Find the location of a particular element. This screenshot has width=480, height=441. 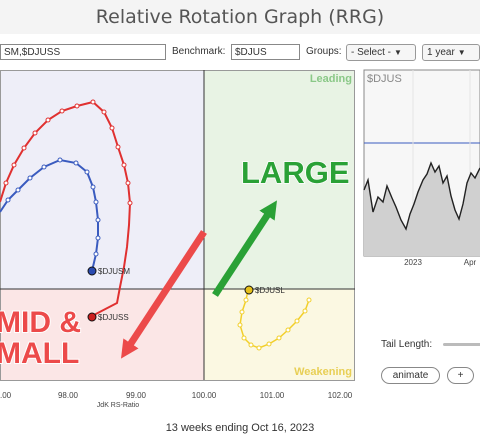

groups-select-value: - Select - is located at coordinates (371, 52).